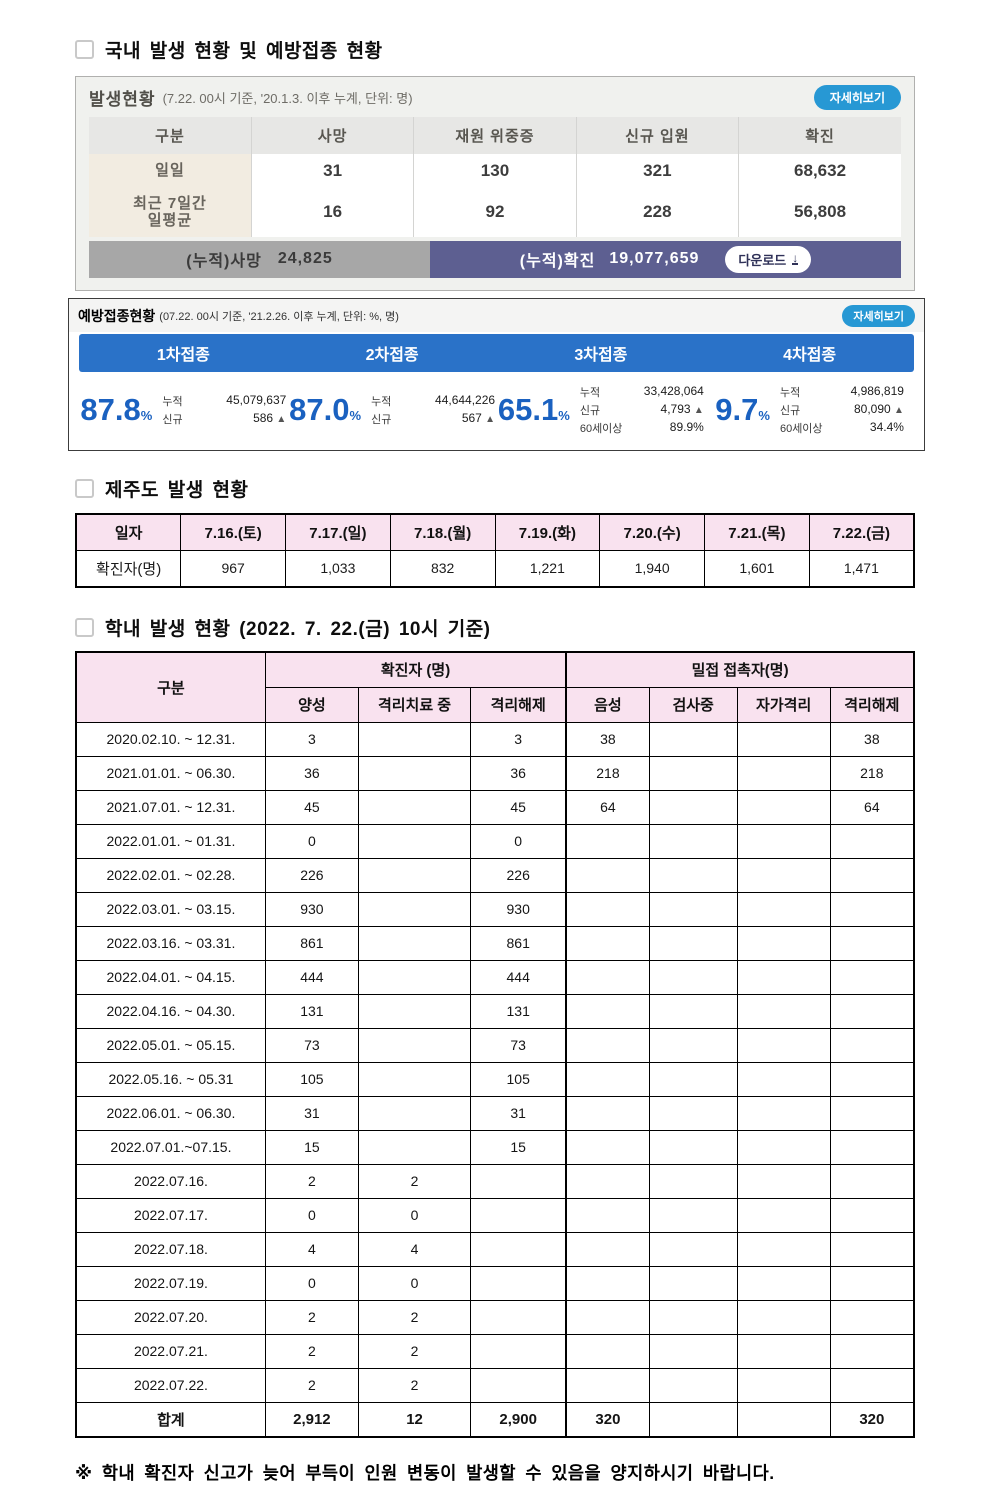 The height and width of the screenshot is (1485, 992). Describe the element at coordinates (518, 909) in the screenshot. I see `table-cell: 930` at that location.